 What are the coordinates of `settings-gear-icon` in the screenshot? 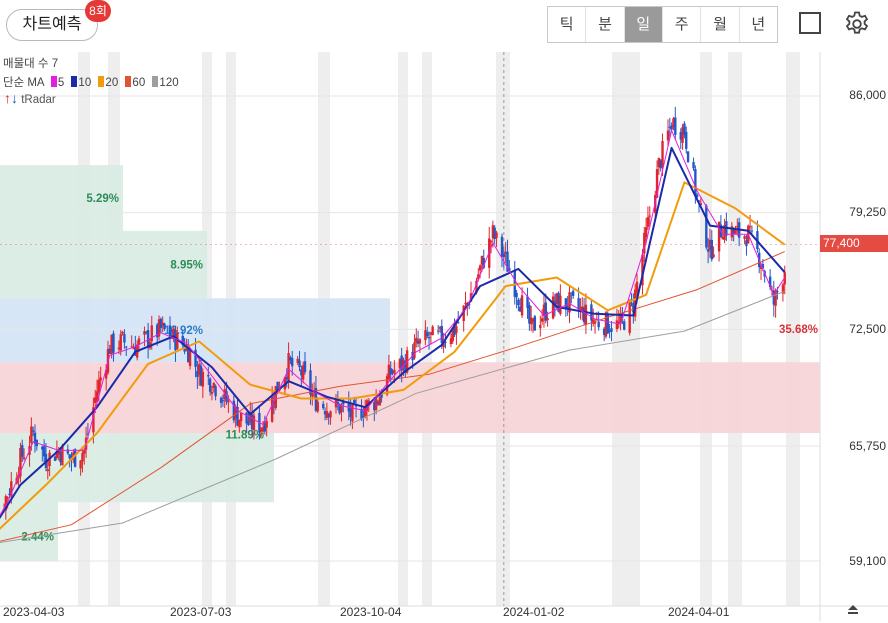 It's located at (857, 24).